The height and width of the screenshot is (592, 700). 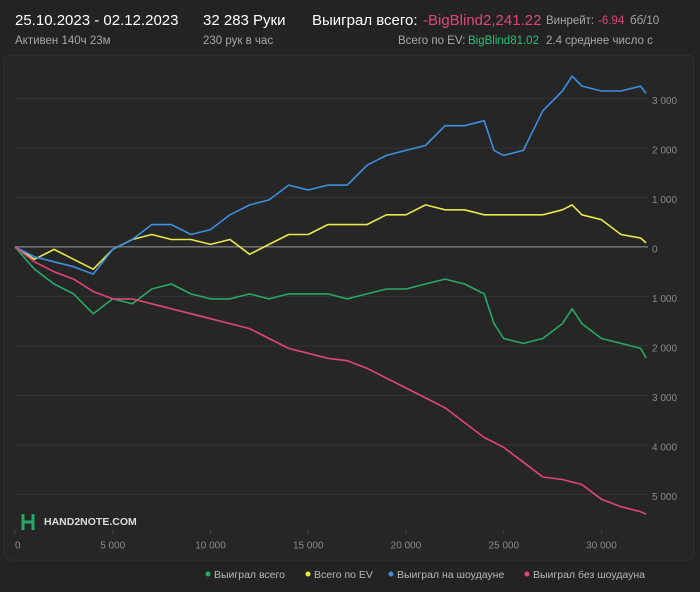 I want to click on x-tick-label: 30 000, so click(x=601, y=546).